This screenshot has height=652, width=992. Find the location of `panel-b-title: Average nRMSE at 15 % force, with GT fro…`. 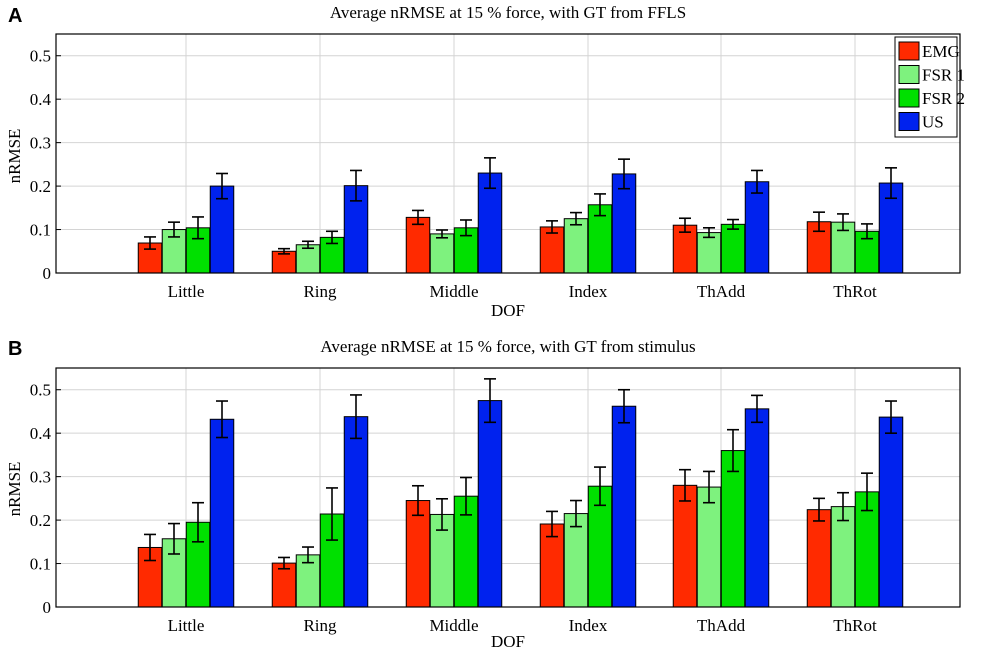

panel-b-title: Average nRMSE at 15 % force, with GT fro… is located at coordinates (507, 346).